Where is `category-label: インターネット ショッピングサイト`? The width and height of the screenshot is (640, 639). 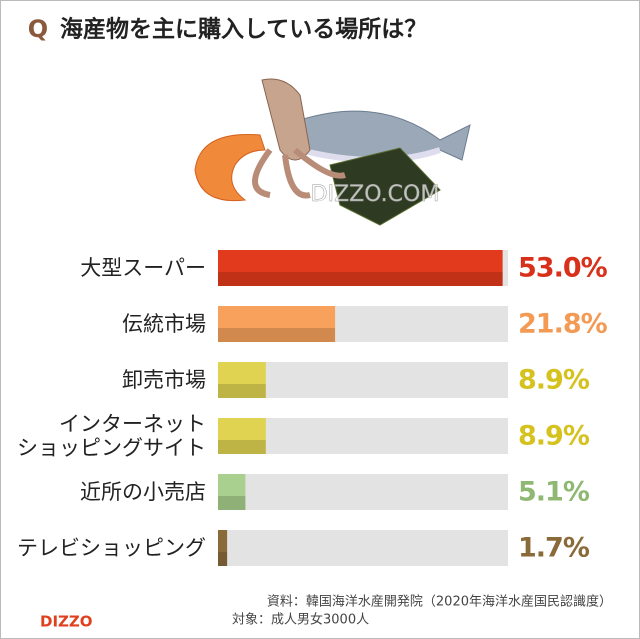
category-label: インターネット ショッピングサイト is located at coordinates (111, 436).